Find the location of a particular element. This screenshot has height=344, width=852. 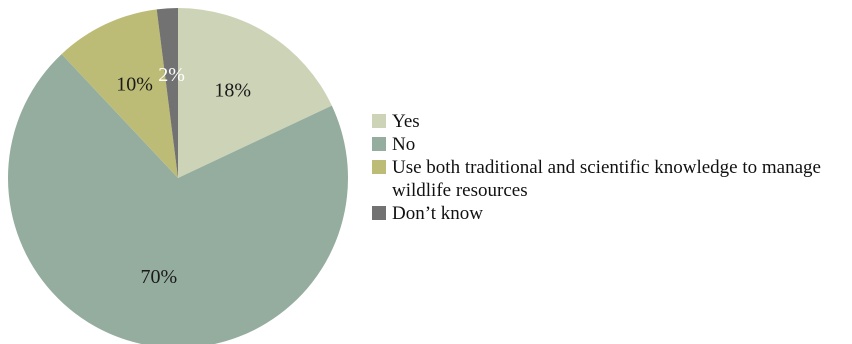

data-label-dont-know: 2% is located at coordinates (171, 75).